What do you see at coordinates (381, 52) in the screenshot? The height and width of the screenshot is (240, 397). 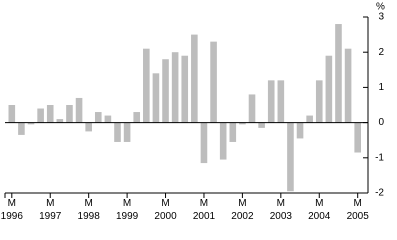 I see `y-tick-label: 2` at bounding box center [381, 52].